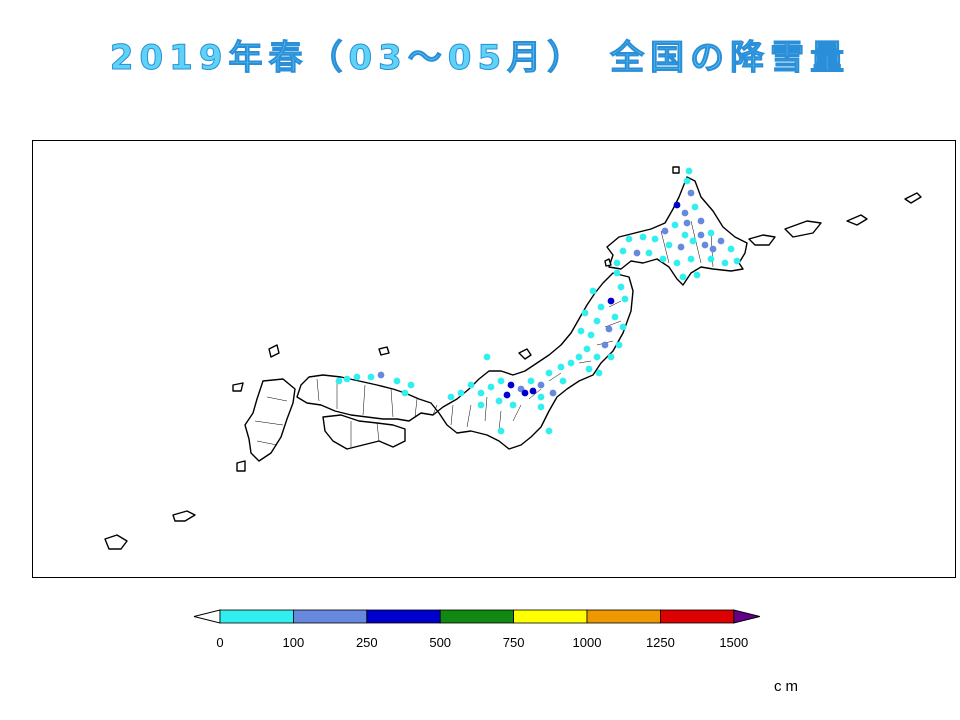 Image resolution: width=960 pixels, height=720 pixels. What do you see at coordinates (219, 642) in the screenshot?
I see `colorbar-tick-label: 0` at bounding box center [219, 642].